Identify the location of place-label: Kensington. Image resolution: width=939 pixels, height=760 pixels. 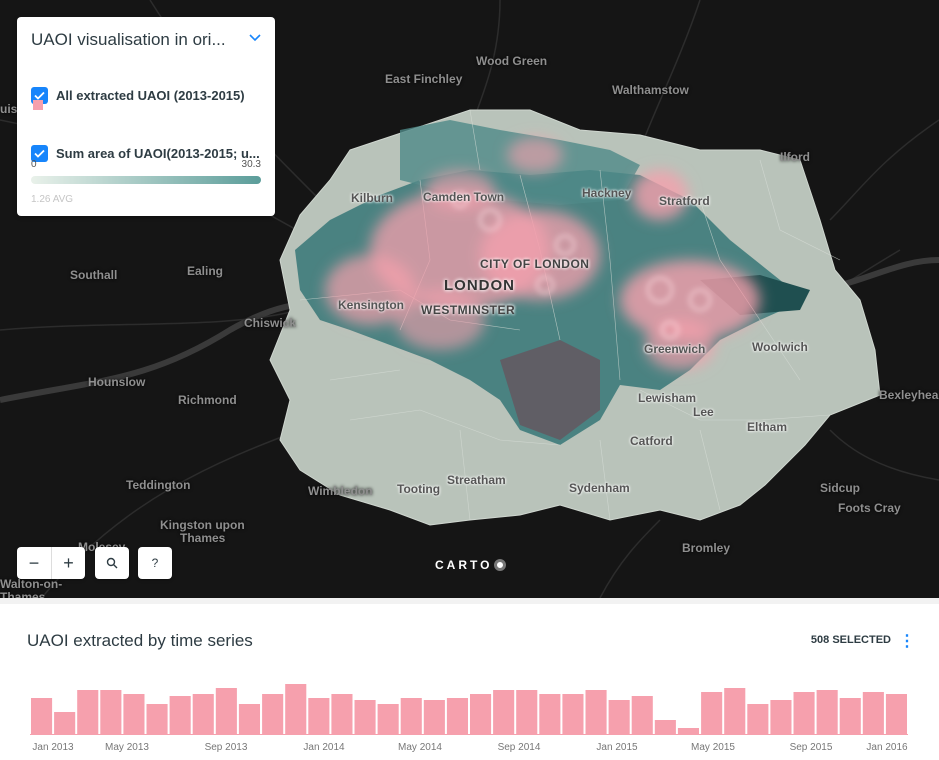
(371, 305).